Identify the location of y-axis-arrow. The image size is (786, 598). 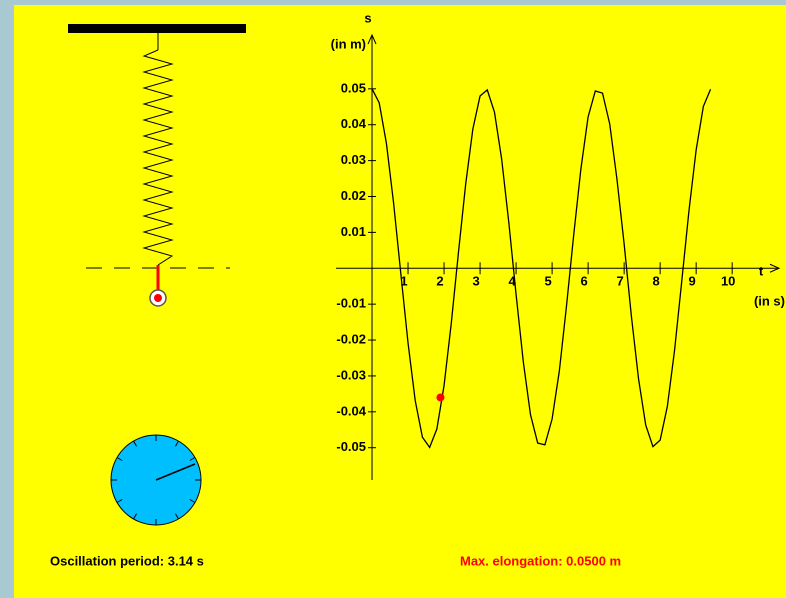
(372, 39).